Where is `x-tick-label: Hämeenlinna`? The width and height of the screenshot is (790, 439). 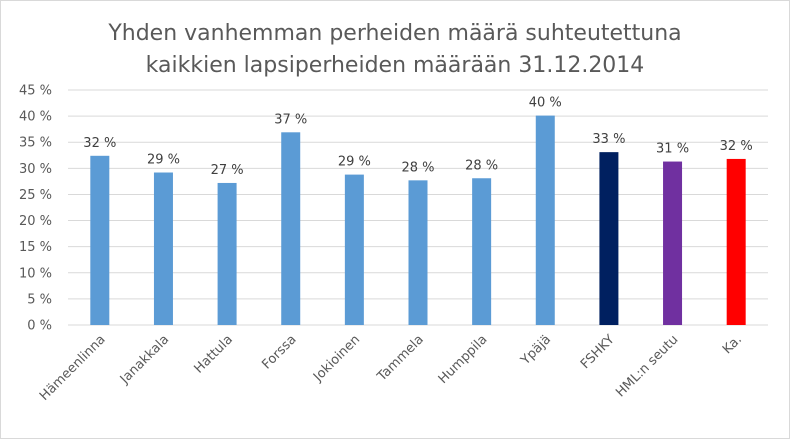
x-tick-label: Hämeenlinna is located at coordinates (73, 368).